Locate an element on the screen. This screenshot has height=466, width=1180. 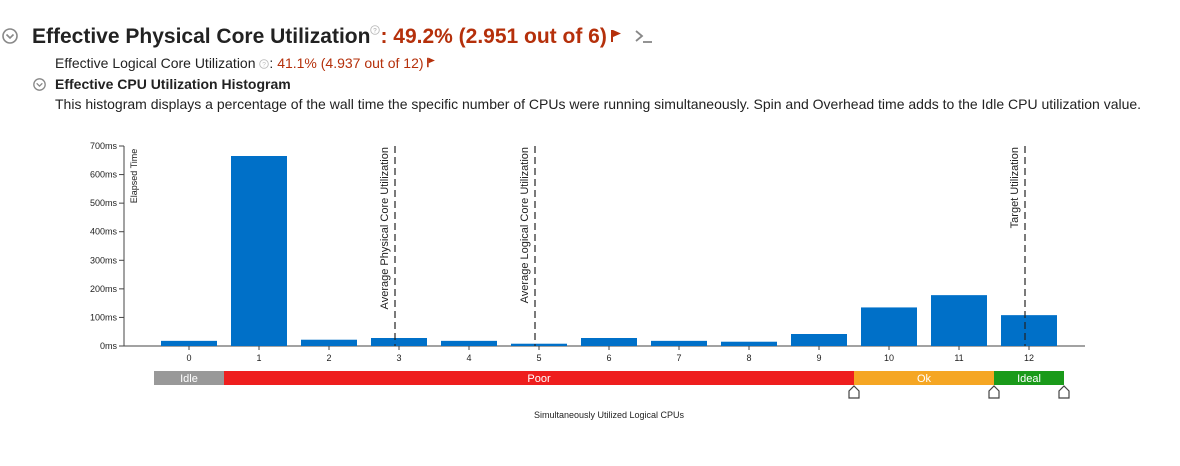
utilization-band-label: Idle is located at coordinates (189, 379).